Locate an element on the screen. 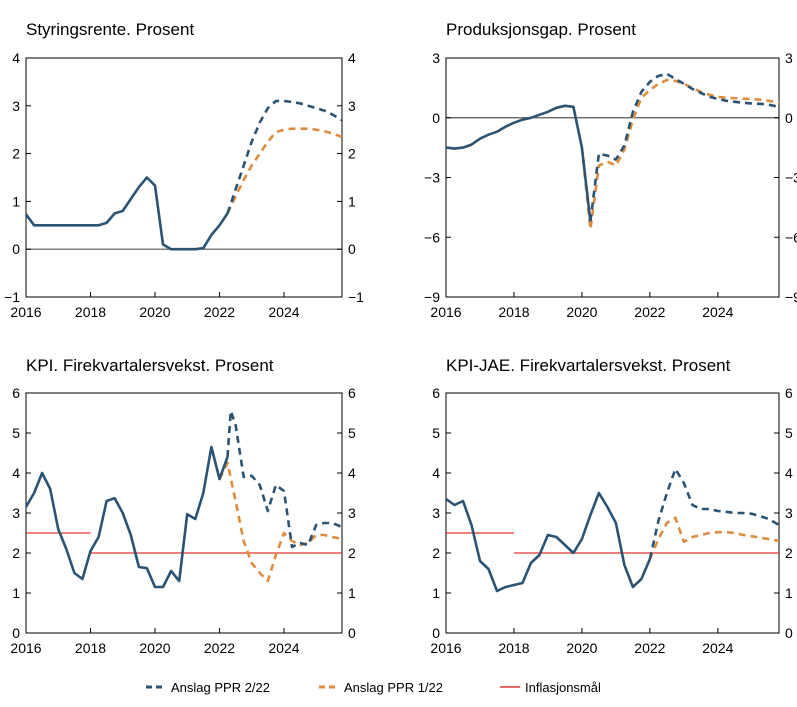 Image resolution: width=797 pixels, height=707 pixels. legend-label-ppr2: Anslag PPR 2/22 is located at coordinates (221, 687).